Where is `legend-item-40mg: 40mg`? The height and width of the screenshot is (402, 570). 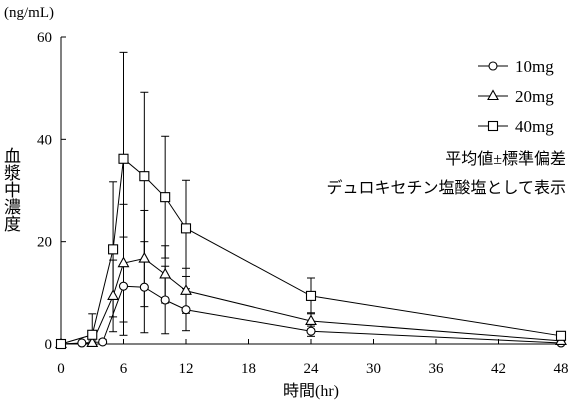 legend-item-40mg: 40mg is located at coordinates (516, 126).